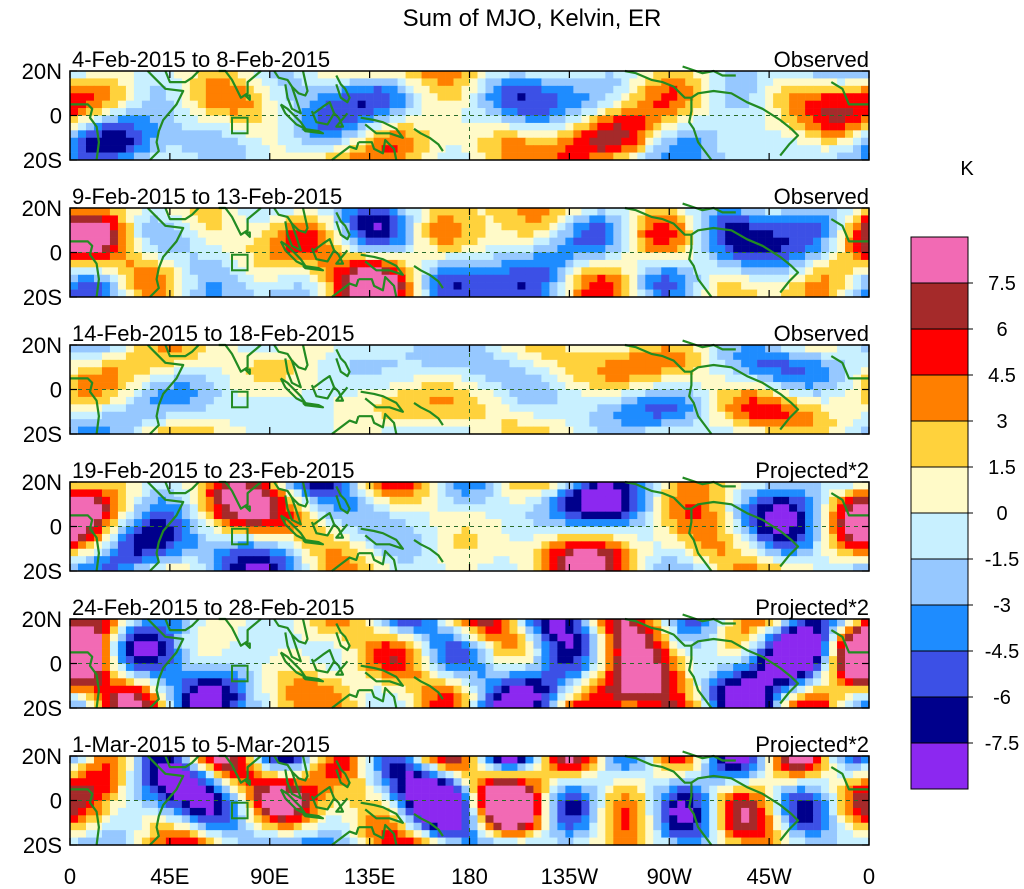 Image resolution: width=1024 pixels, height=889 pixels. Describe the element at coordinates (343, 363) in the screenshot. I see `coastline` at that location.